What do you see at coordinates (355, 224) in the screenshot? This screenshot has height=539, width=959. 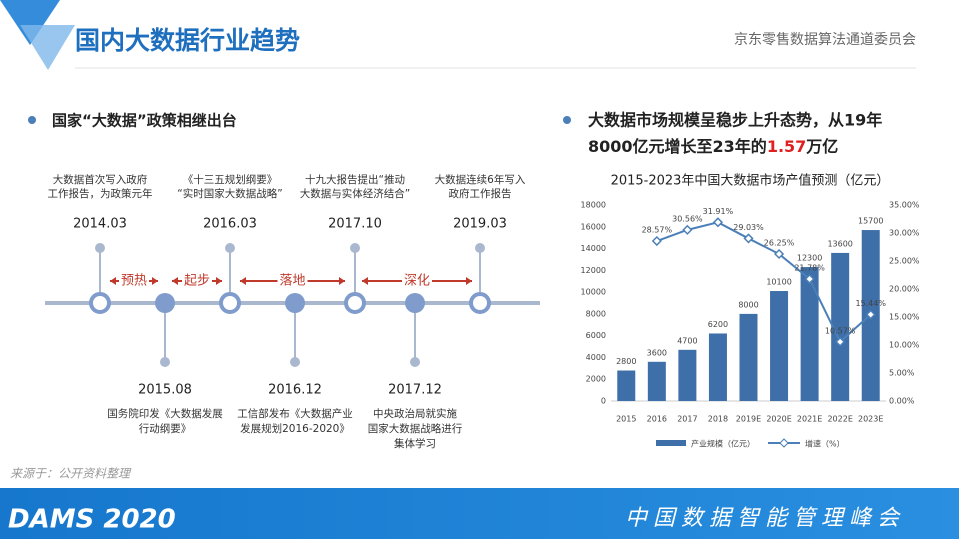 I see `event-date: 2017.10` at bounding box center [355, 224].